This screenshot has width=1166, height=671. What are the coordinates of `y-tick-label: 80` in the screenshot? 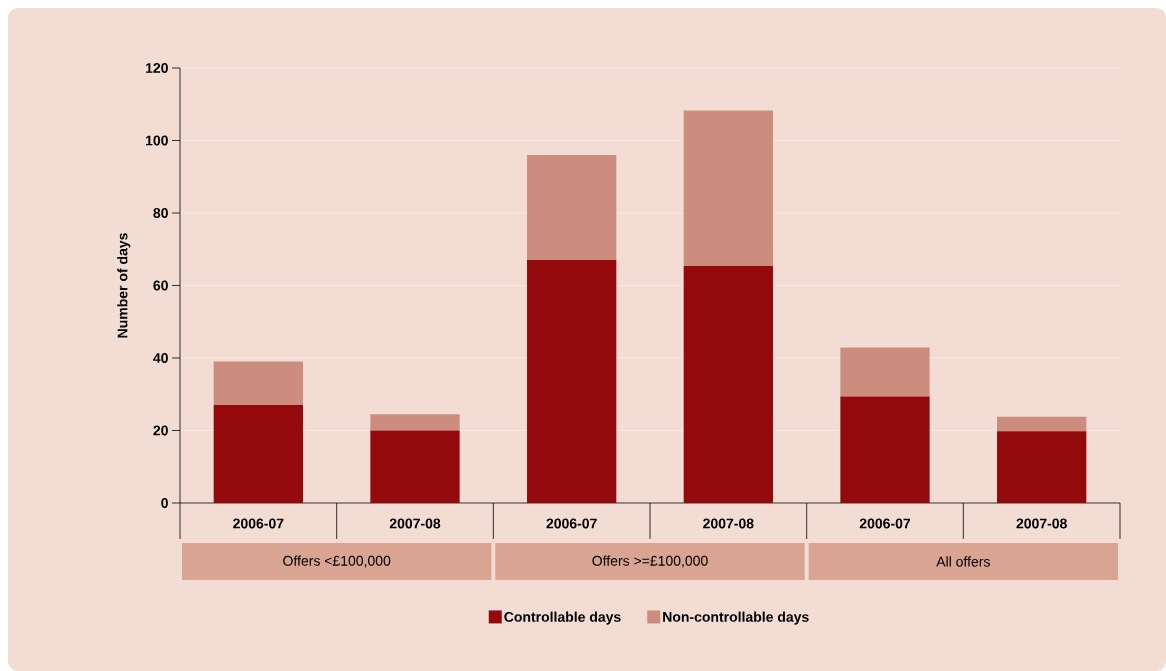 It's located at (160, 213).